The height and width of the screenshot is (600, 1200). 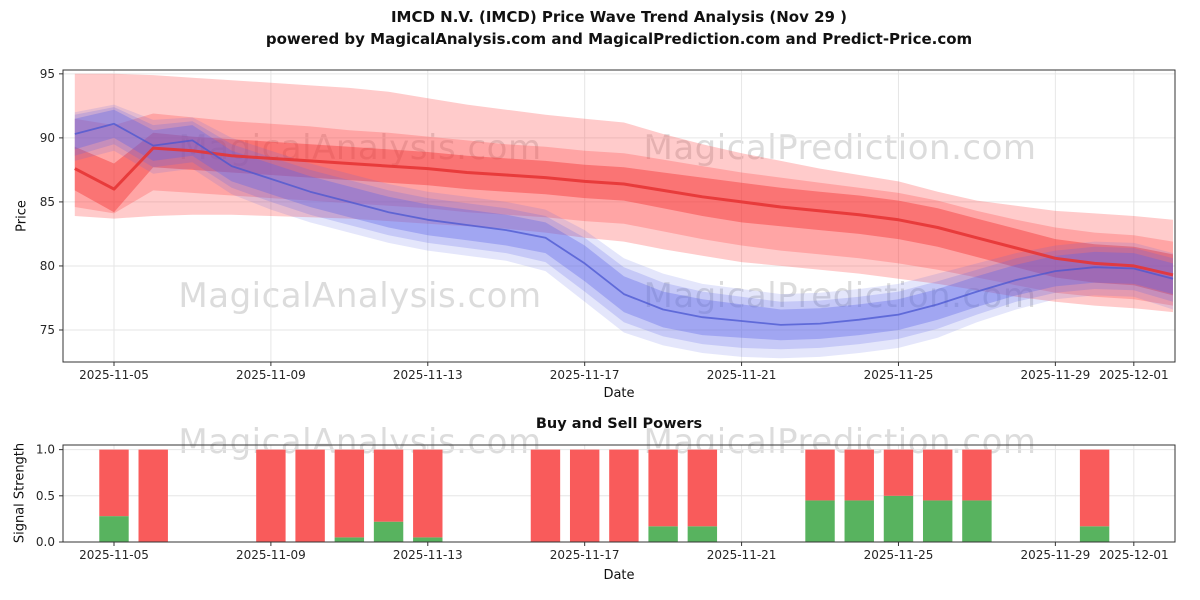 I want to click on ytick-label-bot-0.0: 0.0, so click(x=45, y=542).